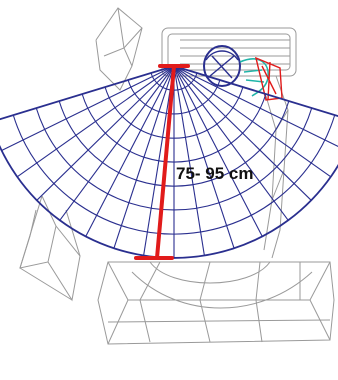 The height and width of the screenshot is (380, 338). Describe the element at coordinates (165, 162) in the screenshot. I see `measurement-bar` at that location.